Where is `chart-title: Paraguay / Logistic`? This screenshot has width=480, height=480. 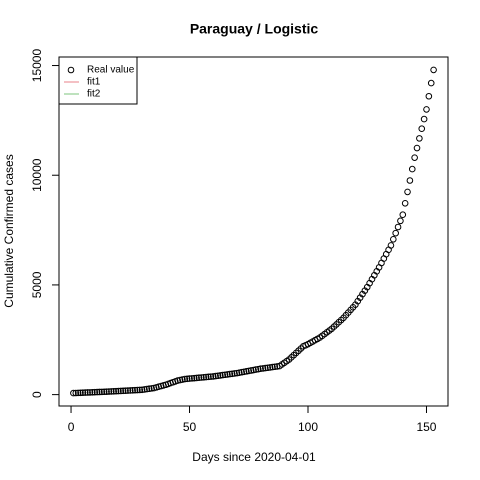 chart-title: Paraguay / Logistic is located at coordinates (254, 29).